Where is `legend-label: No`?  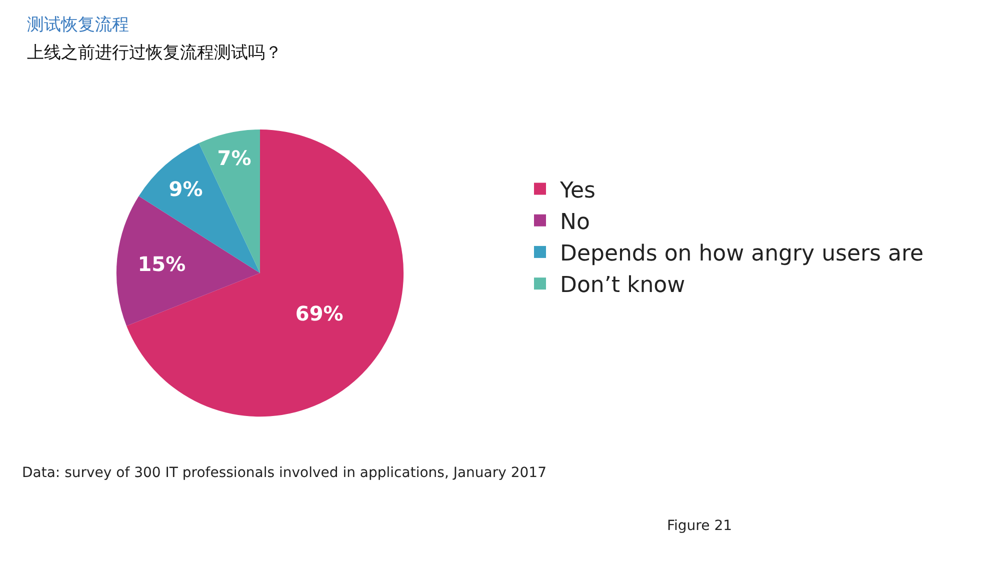
legend-label: No is located at coordinates (575, 222).